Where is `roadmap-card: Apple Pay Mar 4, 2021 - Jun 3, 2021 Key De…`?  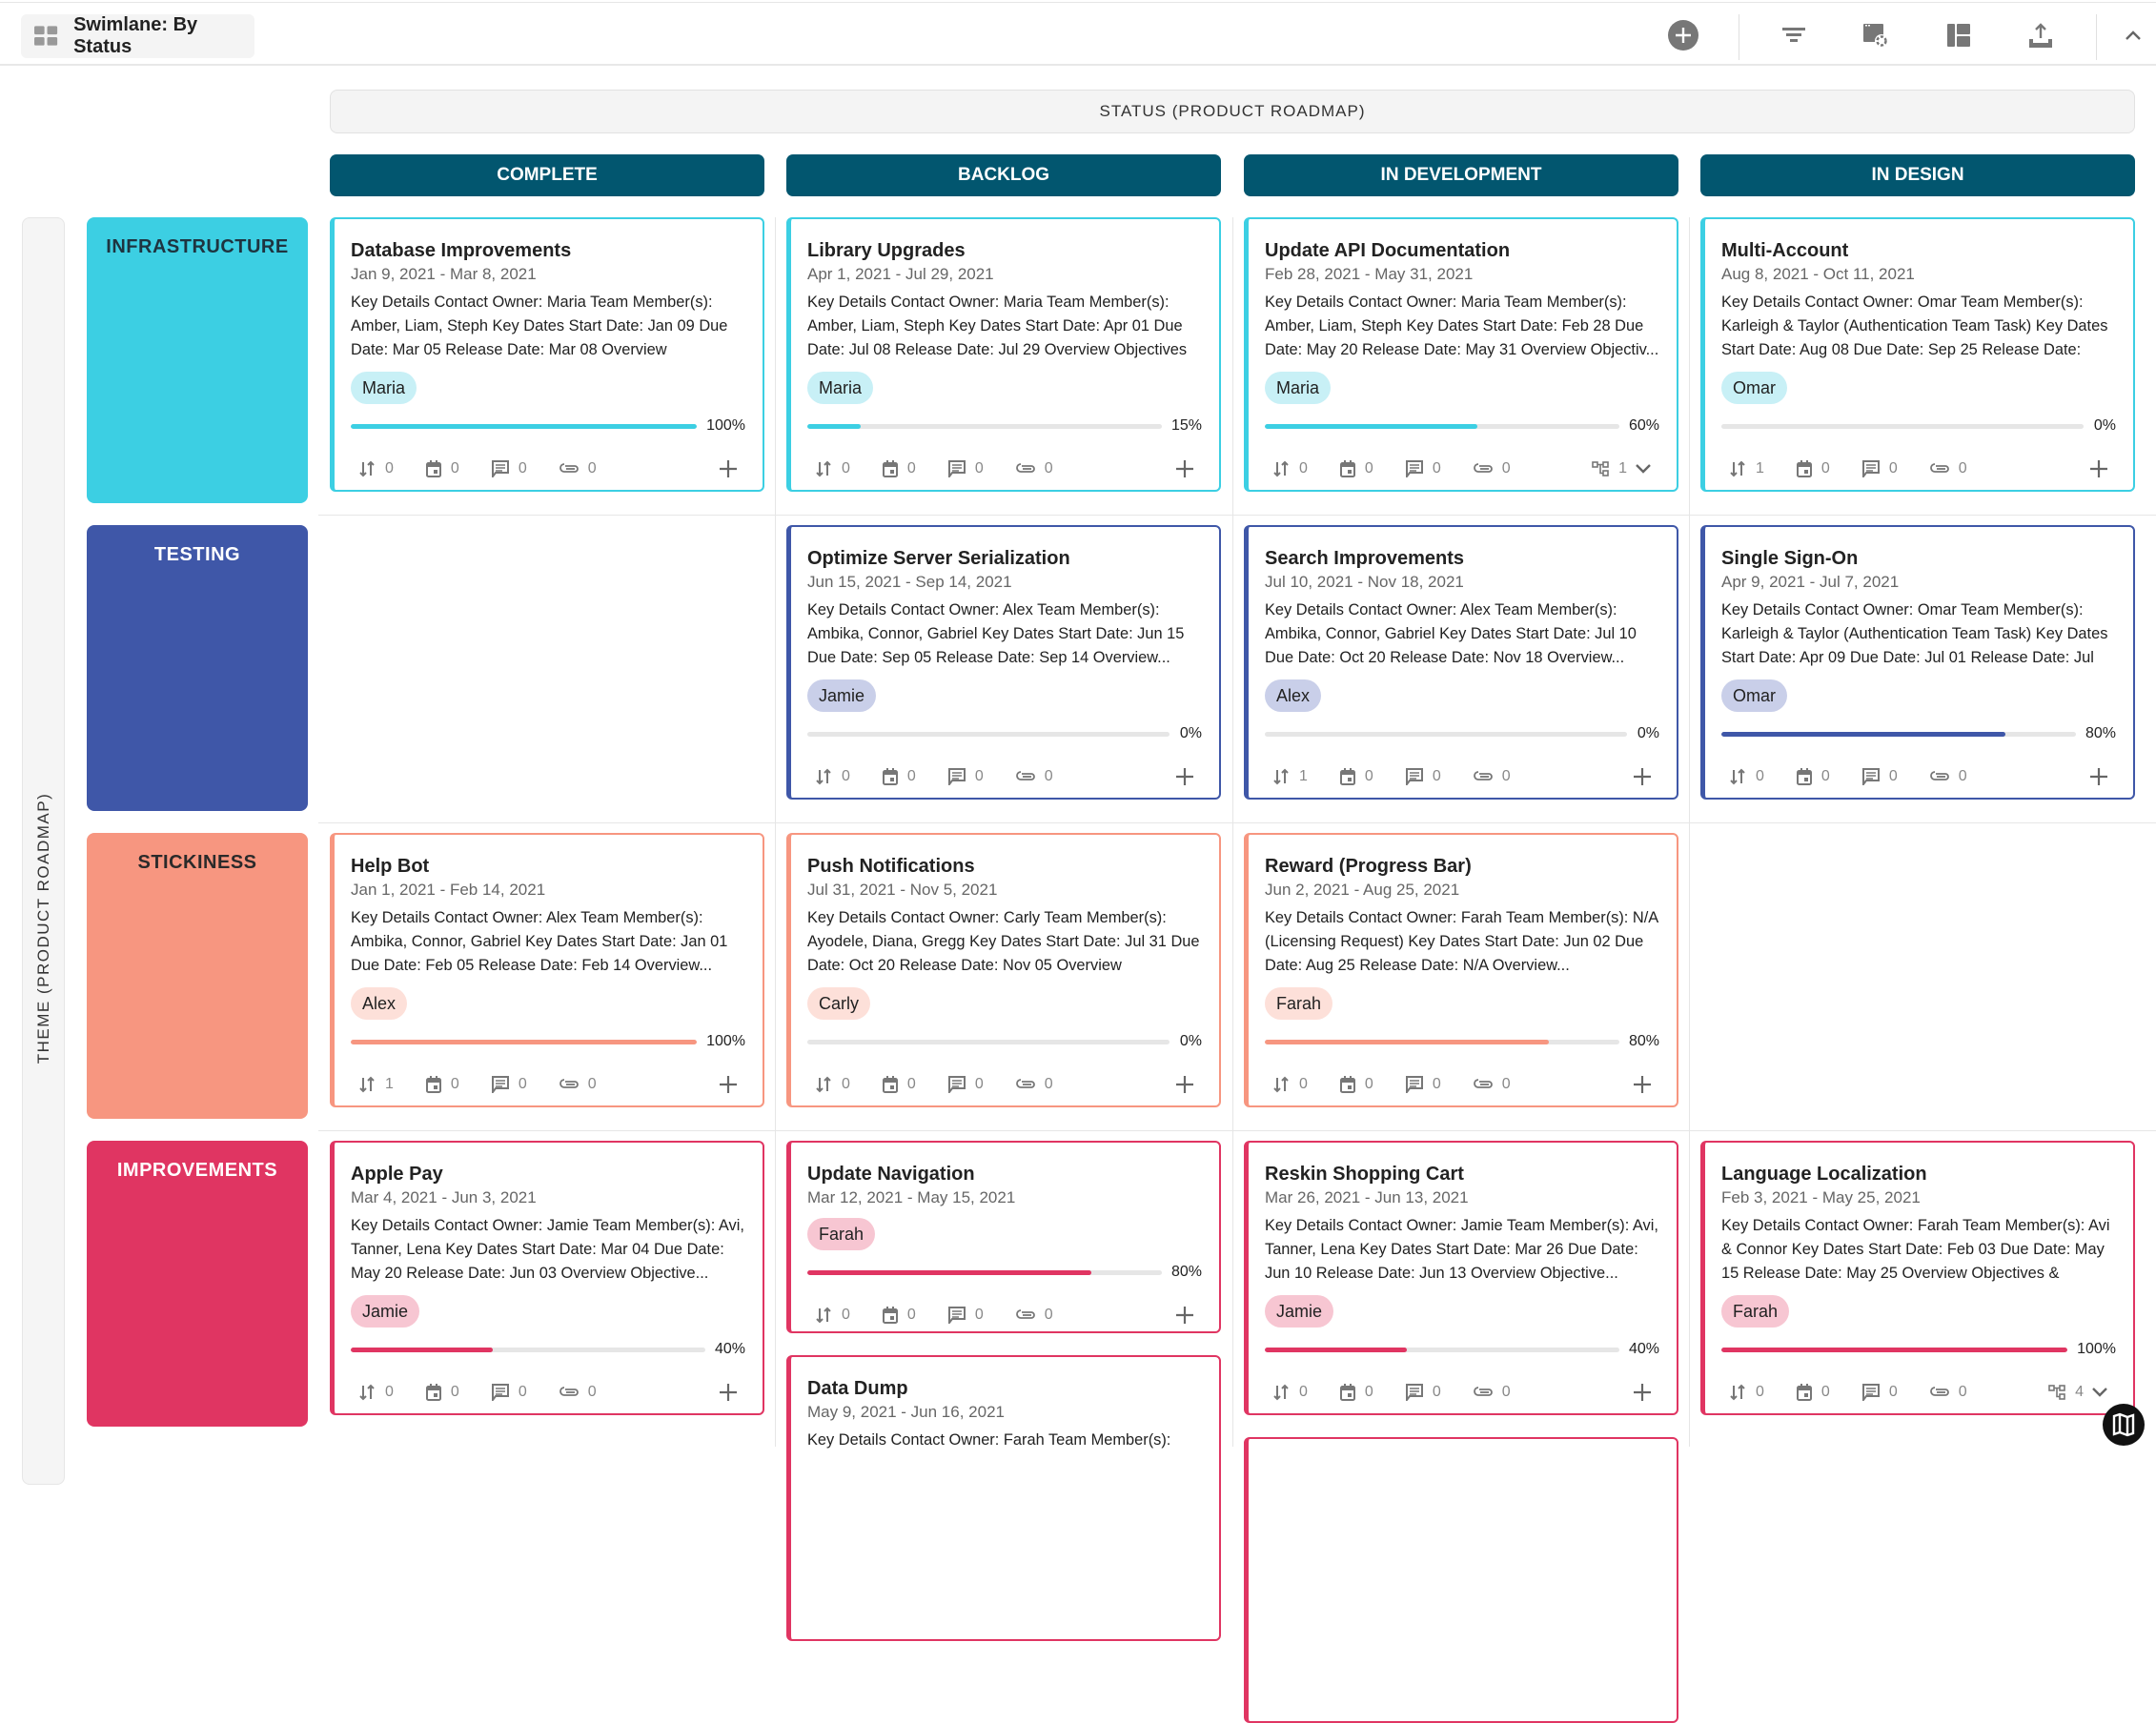 roadmap-card: Apple Pay Mar 4, 2021 - Jun 3, 2021 Key De… is located at coordinates (547, 1278).